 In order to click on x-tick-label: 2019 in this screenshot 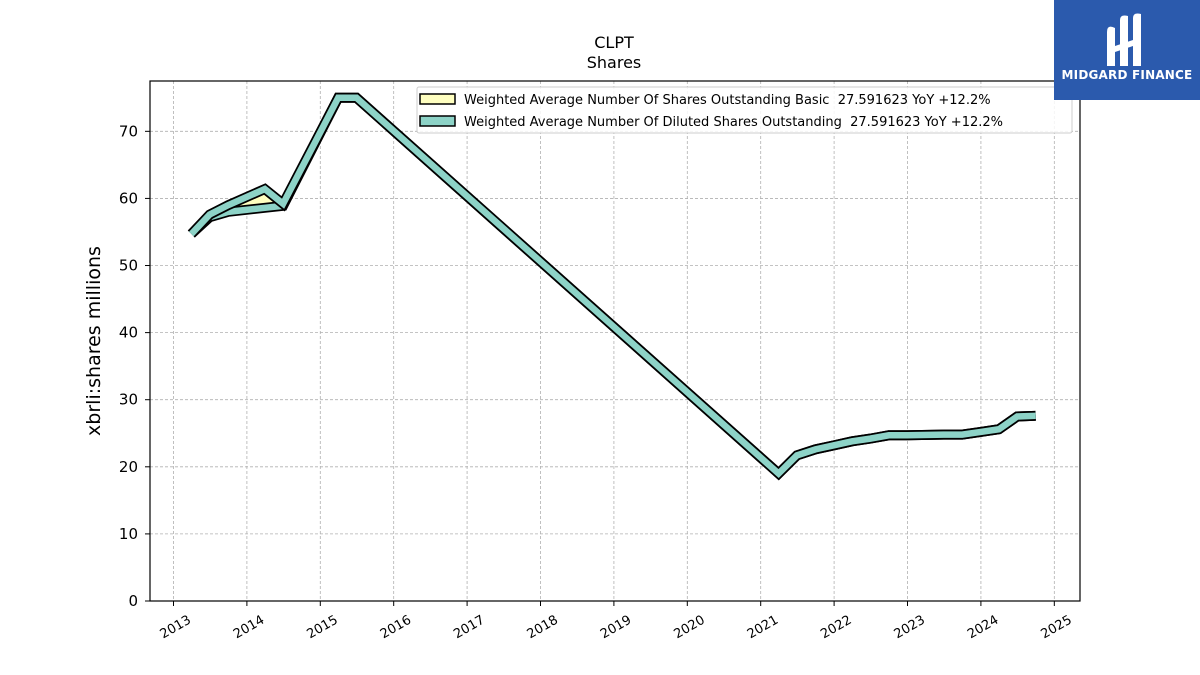, I will do `click(616, 628)`.